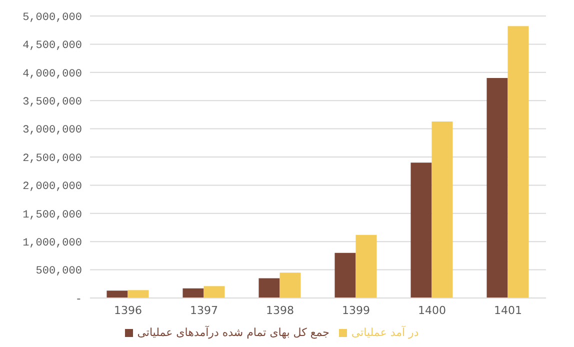 The height and width of the screenshot is (347, 574). I want to click on x-tick-label: 1399, so click(356, 310).